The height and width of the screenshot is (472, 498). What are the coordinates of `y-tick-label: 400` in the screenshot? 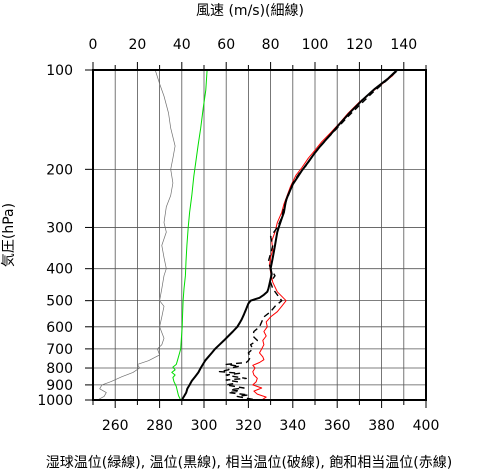 It's located at (59, 270).